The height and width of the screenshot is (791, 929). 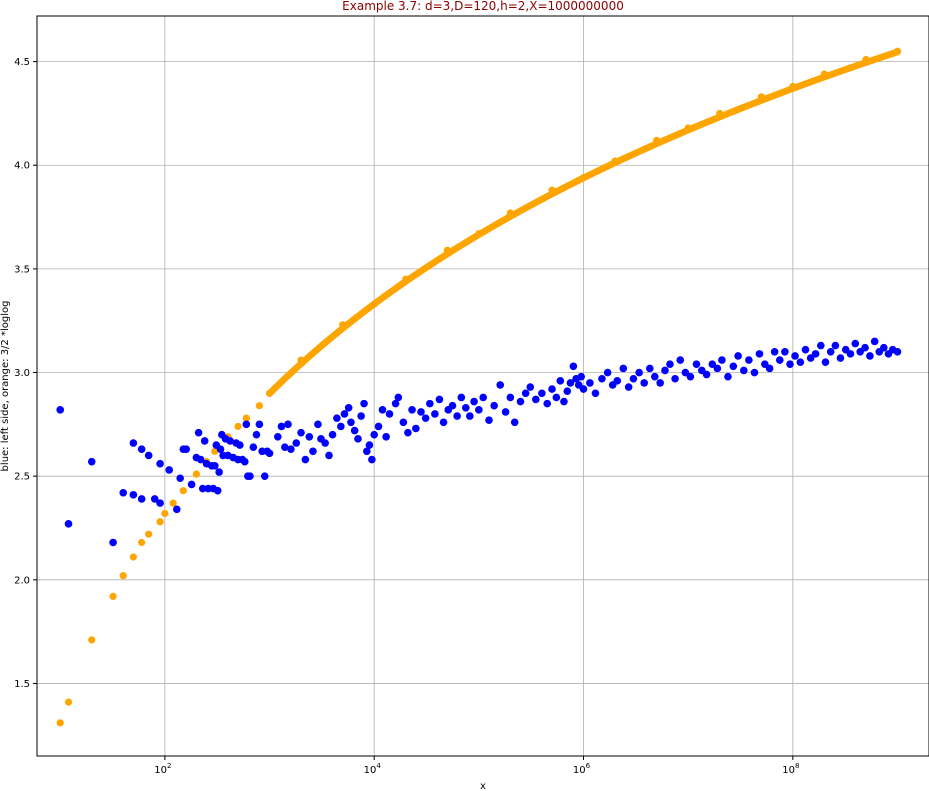 I want to click on x-tick-label: 10⁴, so click(x=373, y=769).